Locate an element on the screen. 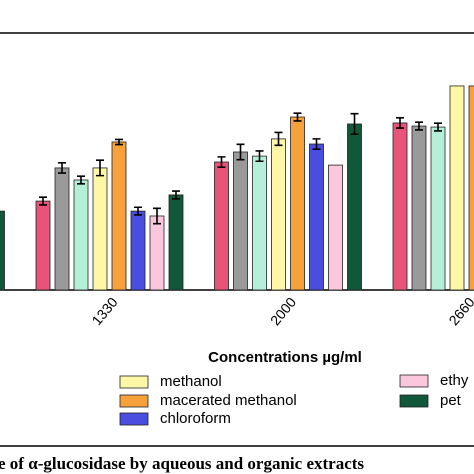 Image resolution: width=474 pixels, height=474 pixels. x-tick-label: 1330 is located at coordinates (104, 311).